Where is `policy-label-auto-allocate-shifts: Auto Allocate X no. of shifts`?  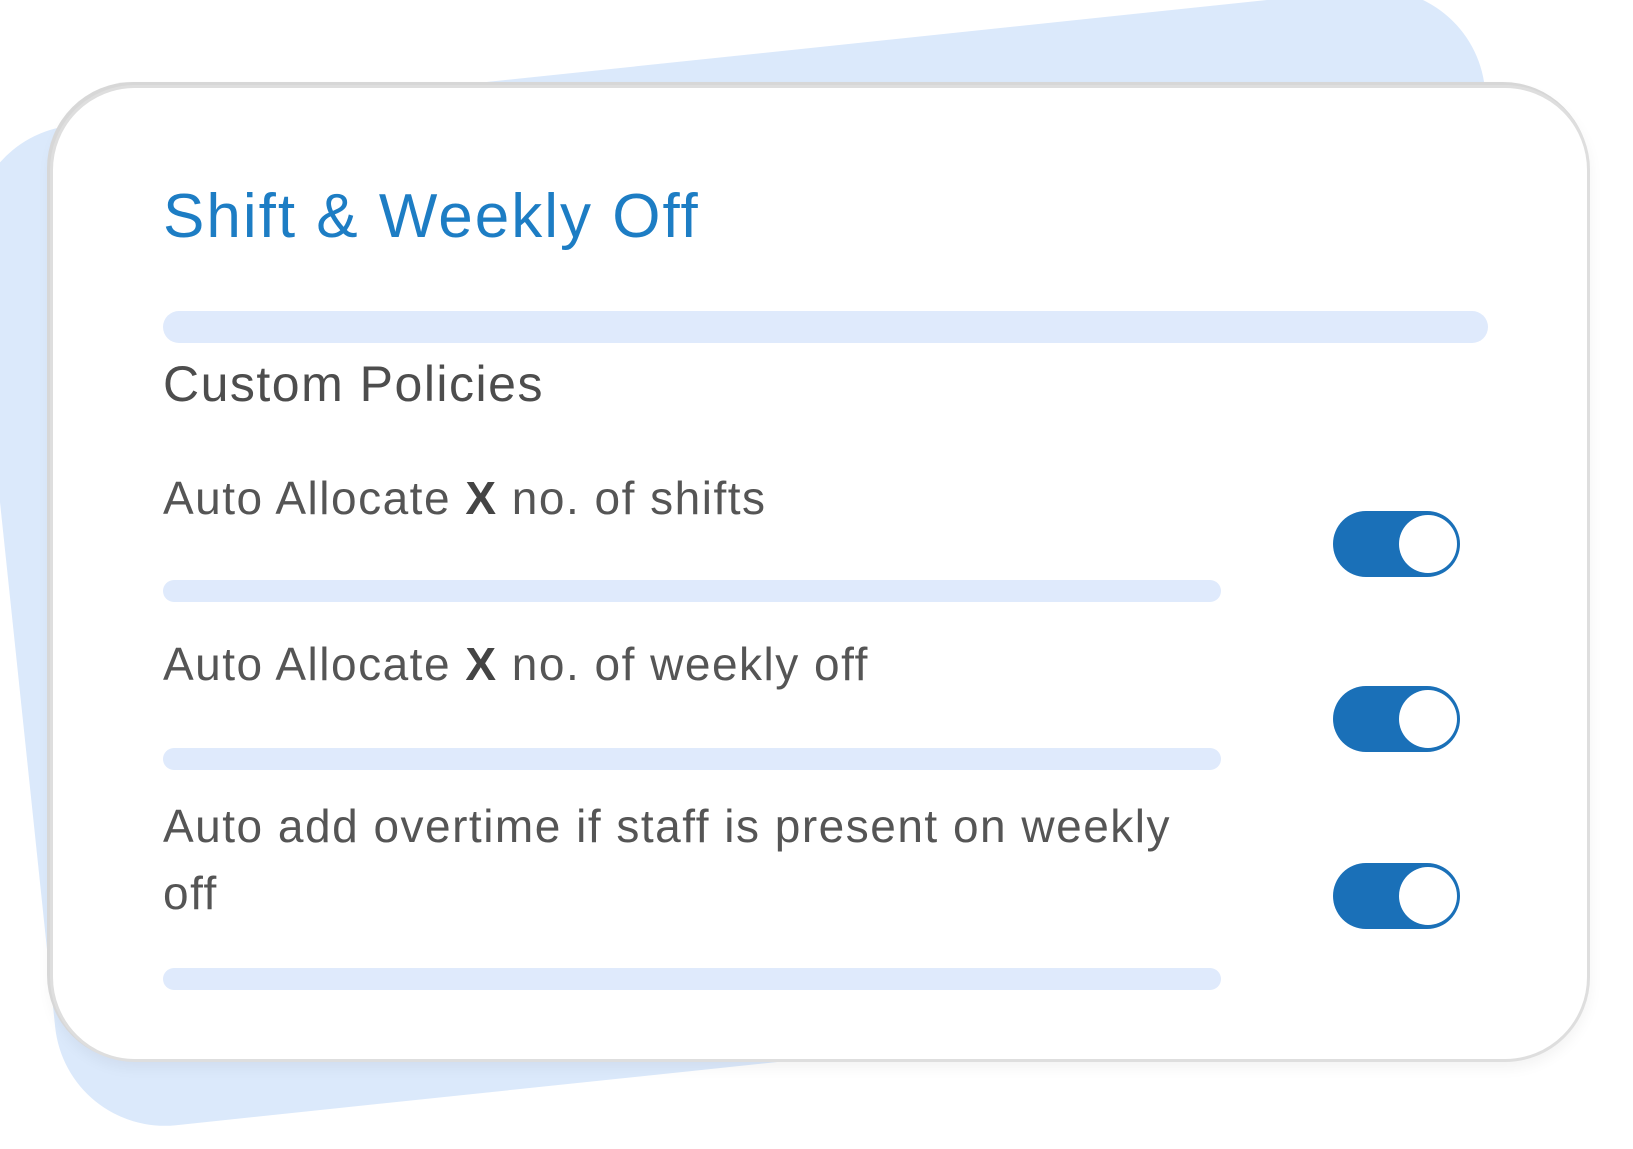 policy-label-auto-allocate-shifts: Auto Allocate X no. of shifts is located at coordinates (465, 498).